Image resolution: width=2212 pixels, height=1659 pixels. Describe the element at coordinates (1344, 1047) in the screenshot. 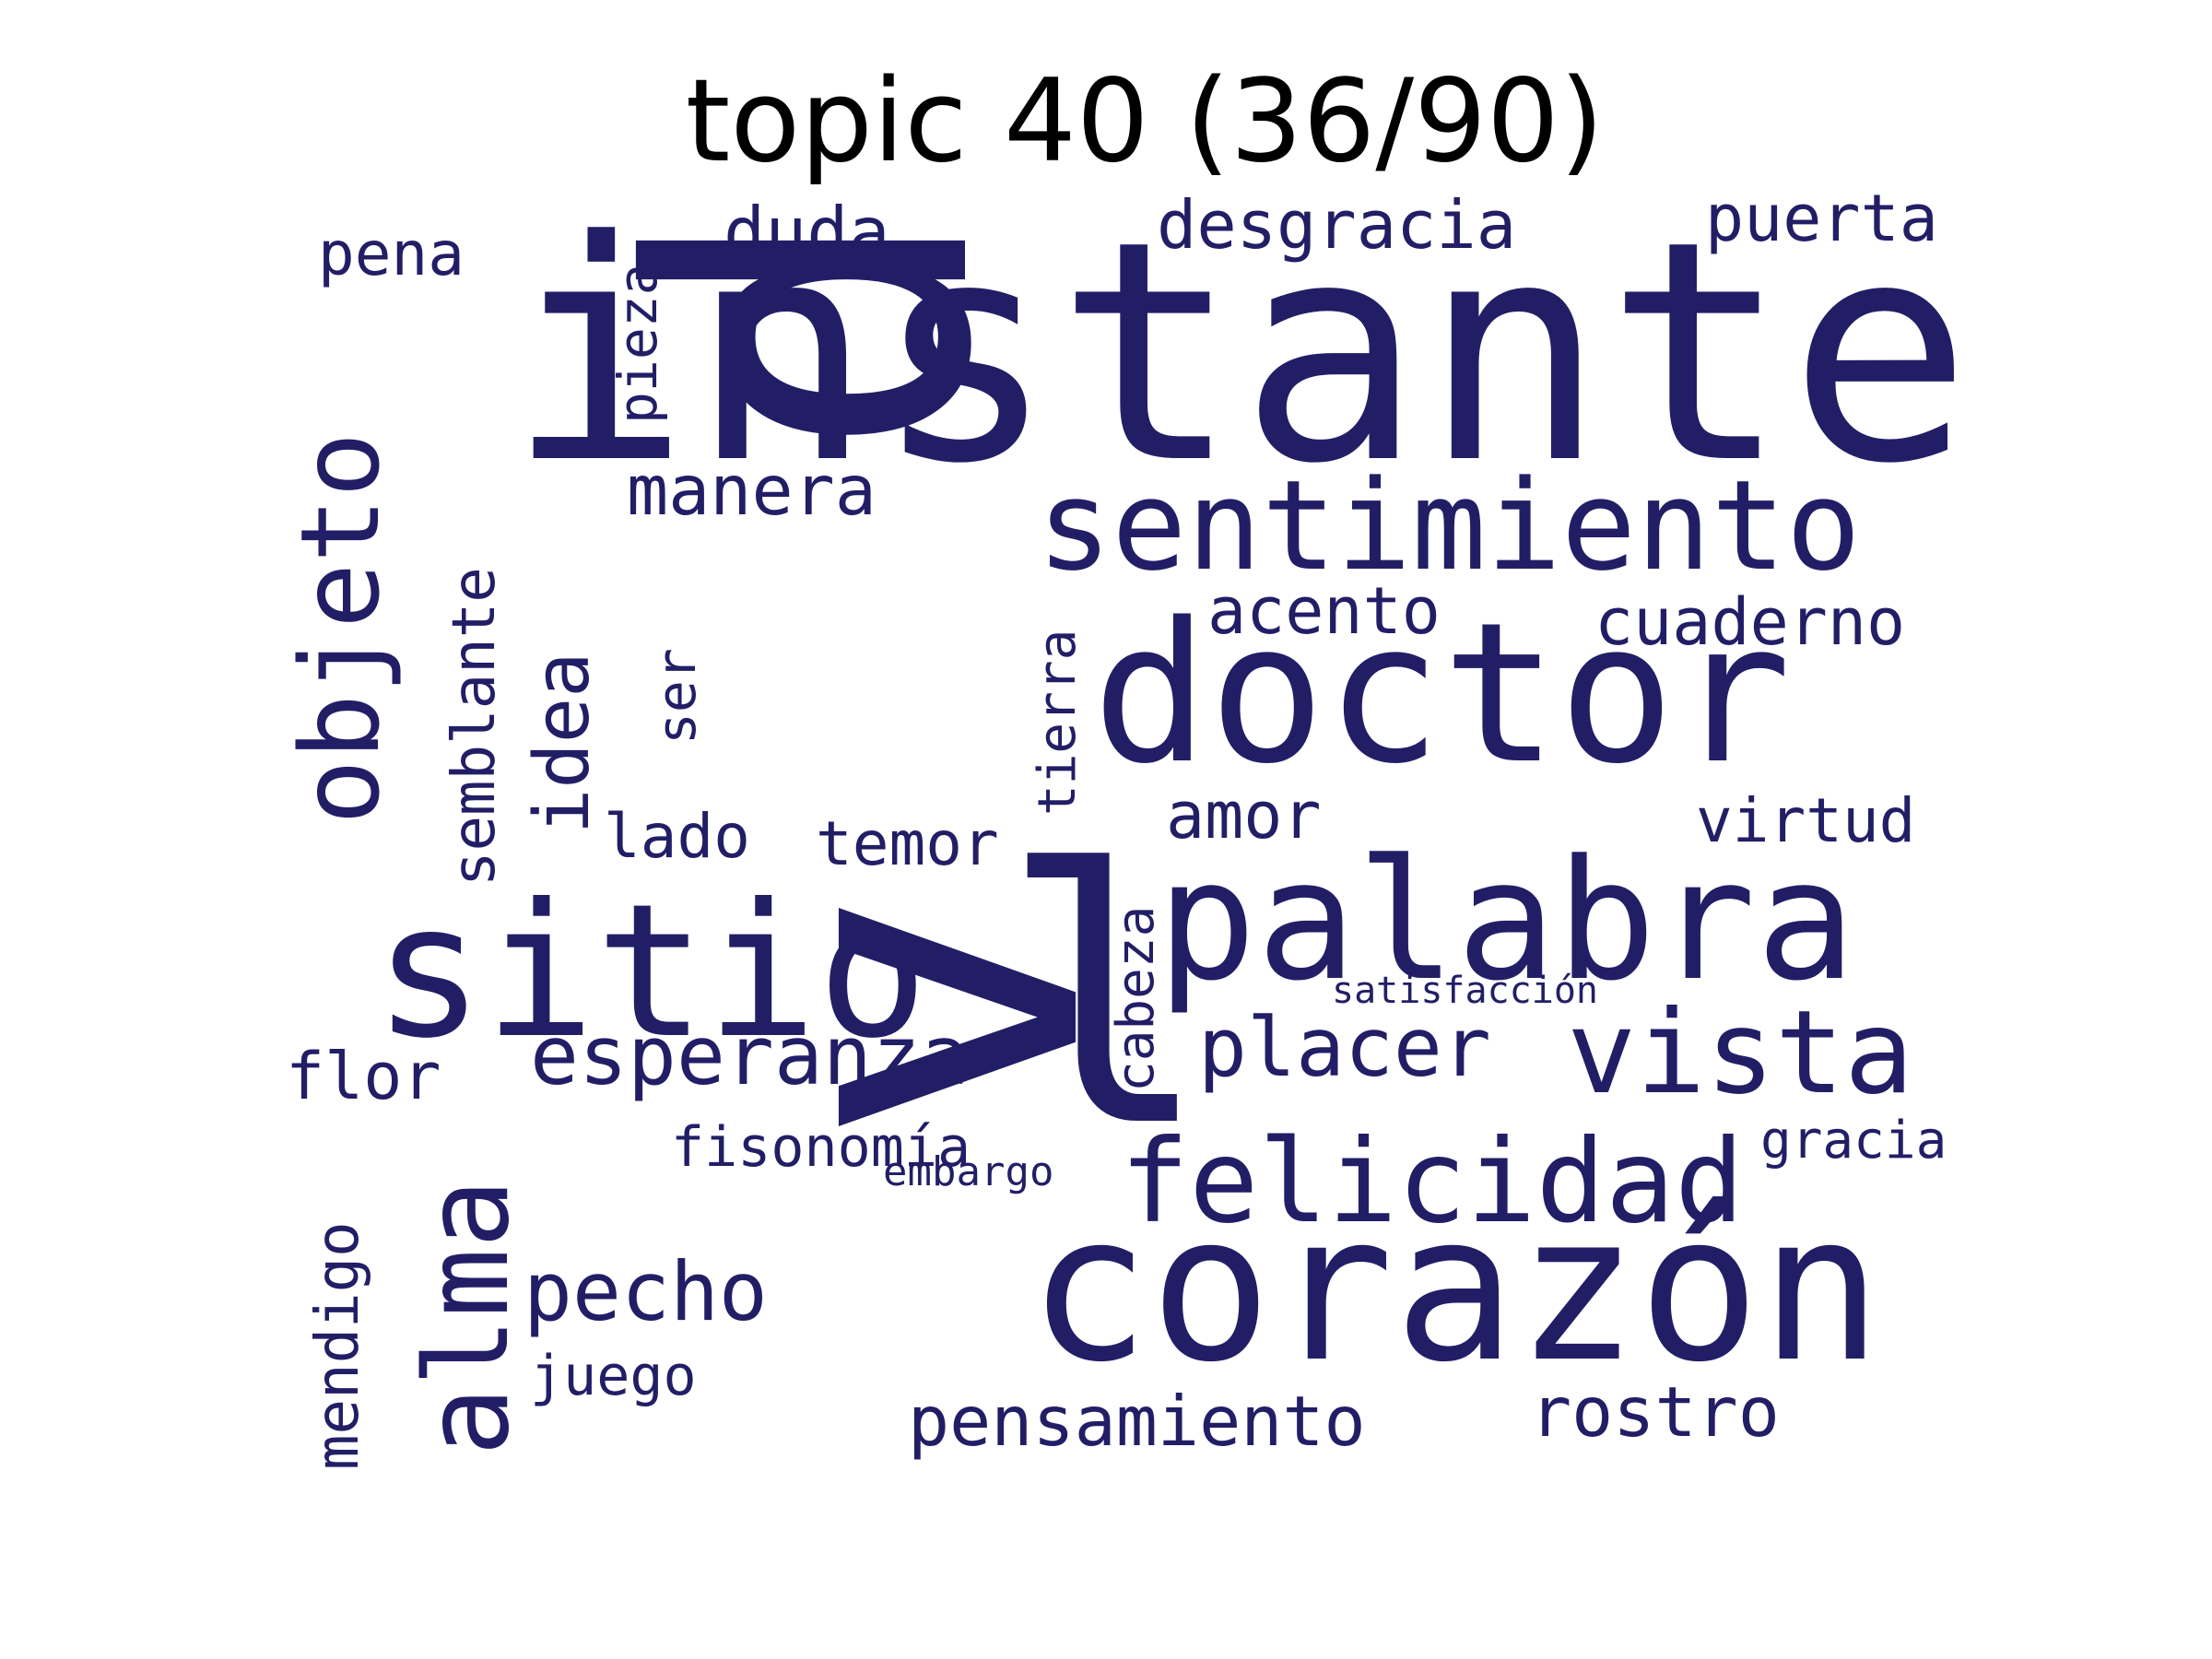

I see `cloud-word-placer: placer` at that location.